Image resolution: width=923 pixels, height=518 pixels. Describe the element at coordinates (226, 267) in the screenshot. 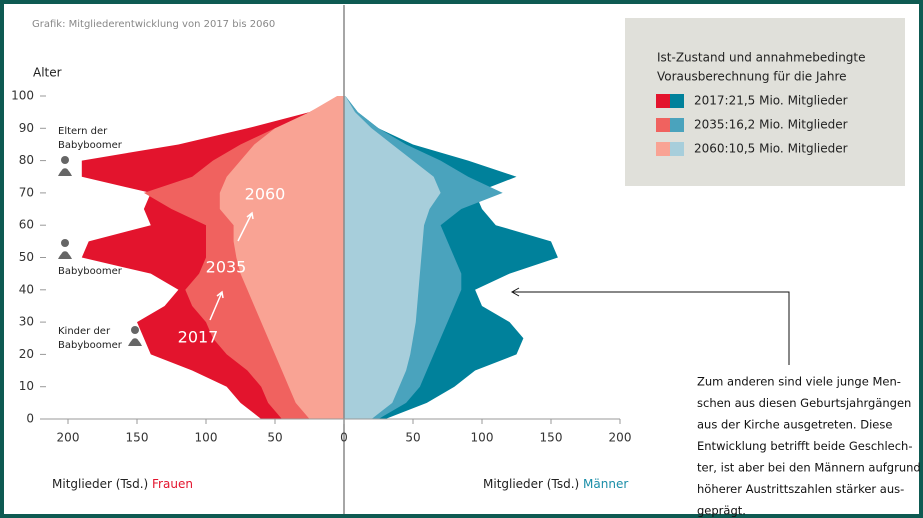

I see `year-label: 2035` at that location.